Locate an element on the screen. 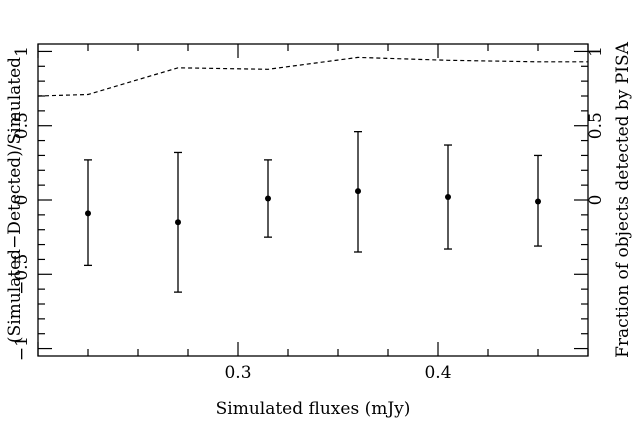  y-axis-title: (Simulated−Detected)/Simulated is located at coordinates (15, 200).